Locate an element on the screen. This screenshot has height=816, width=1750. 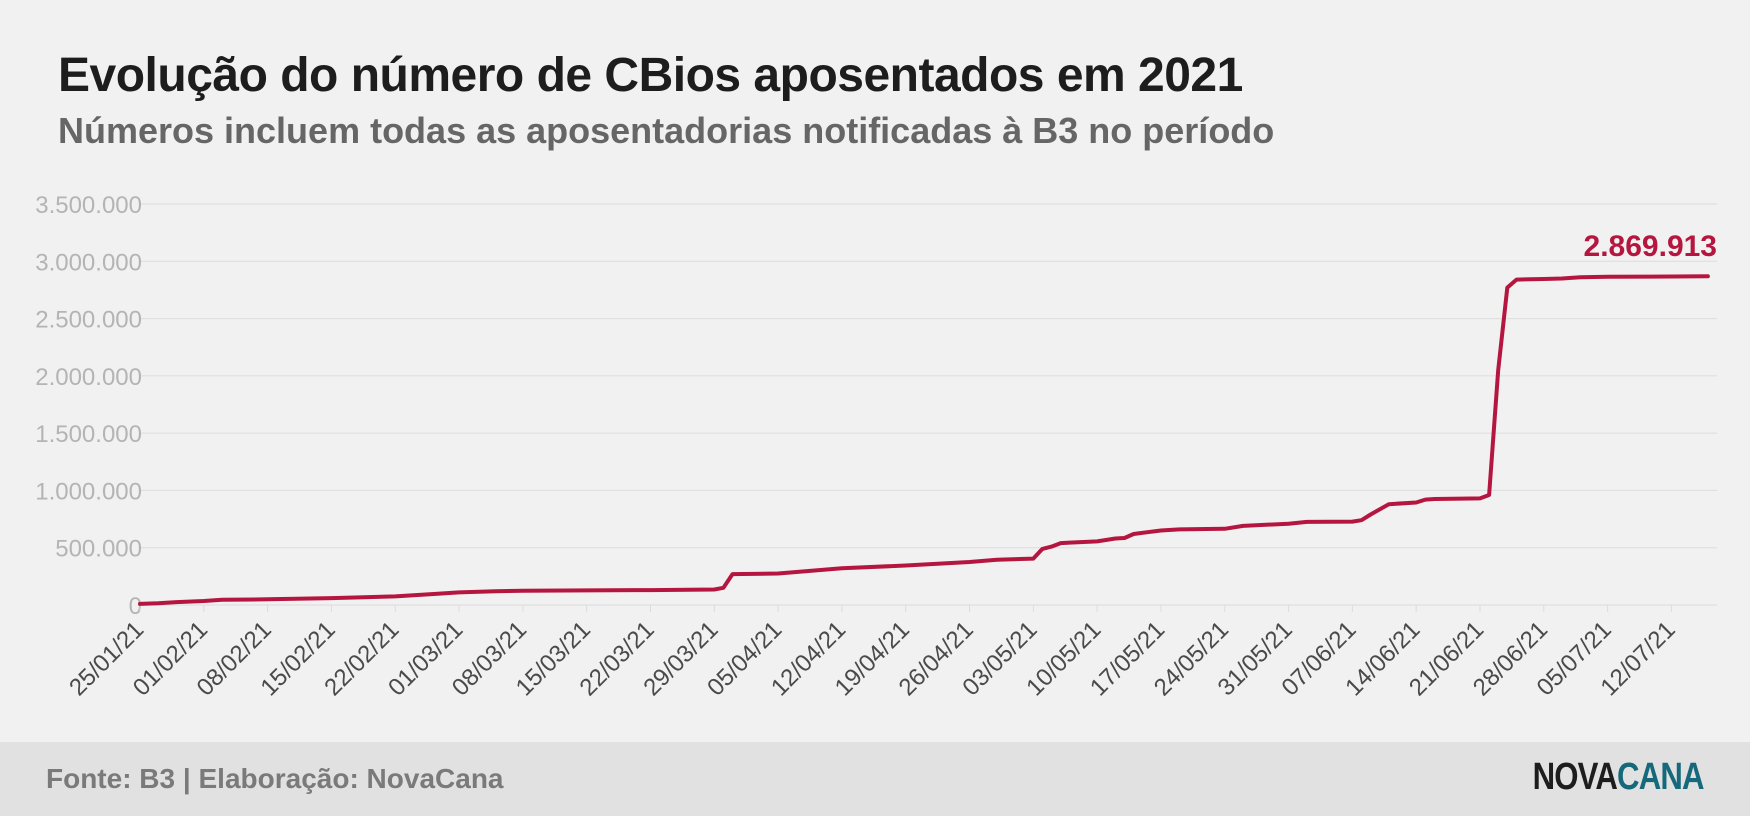
logo-text-nova: NOVA is located at coordinates (1575, 777).